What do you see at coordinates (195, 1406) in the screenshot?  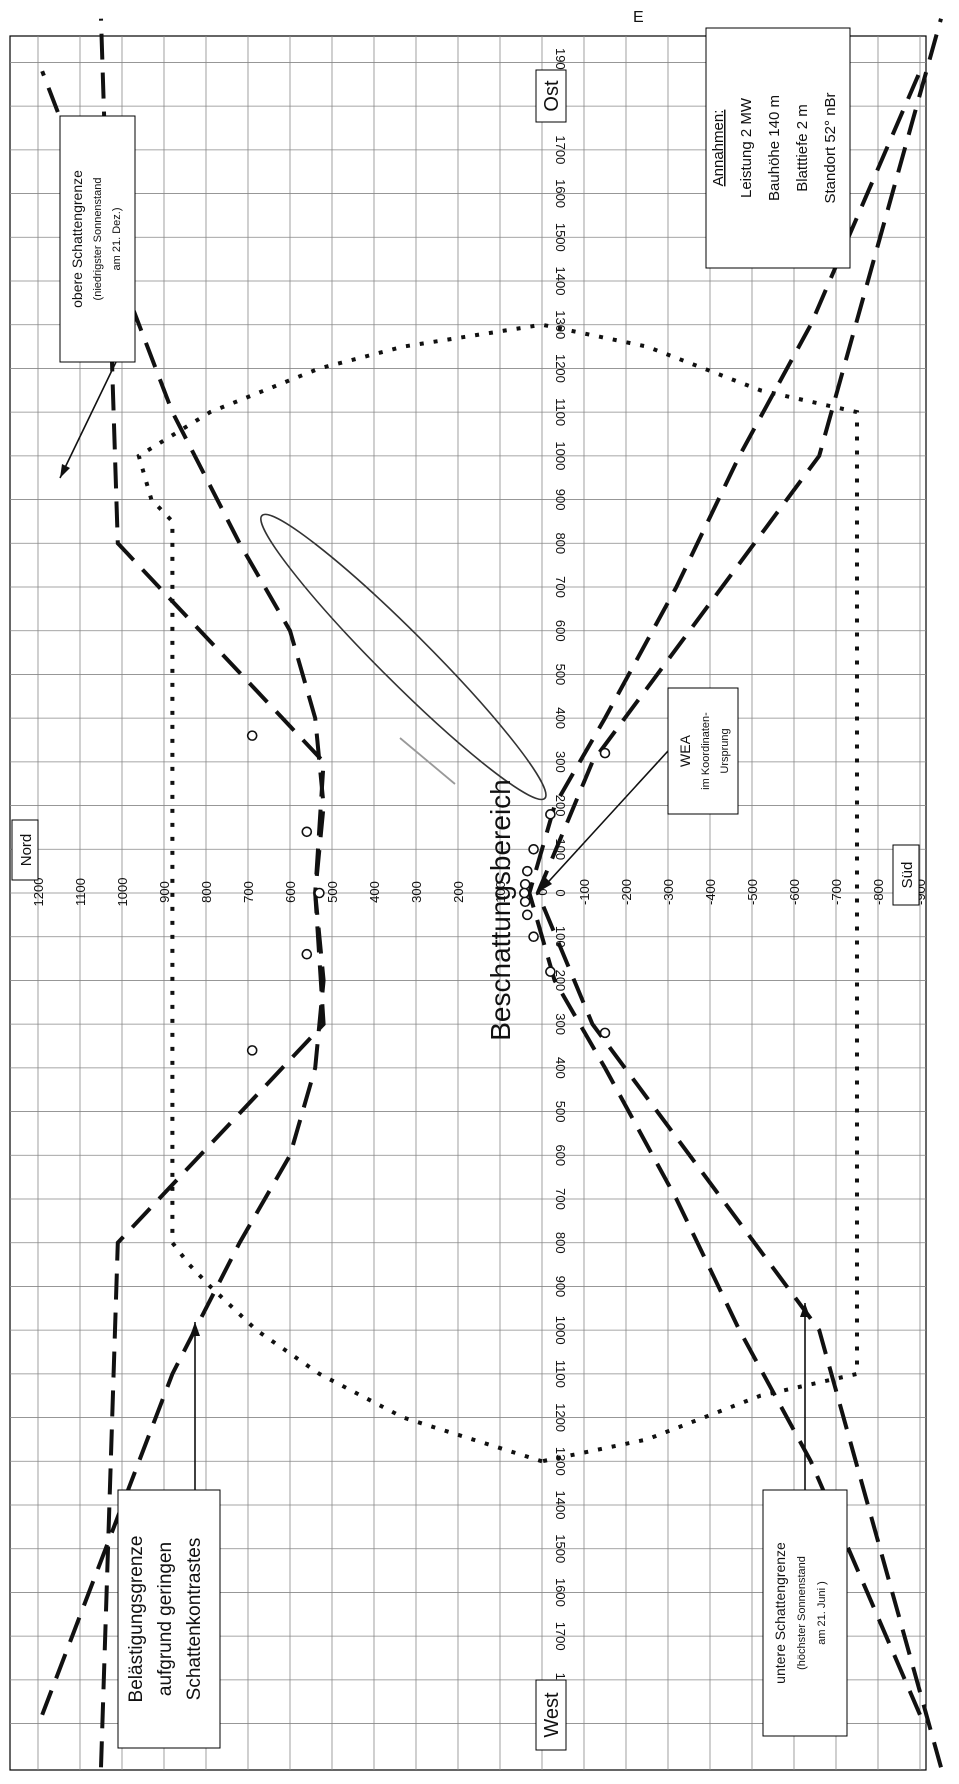 I see `arrow-annoyance` at bounding box center [195, 1406].